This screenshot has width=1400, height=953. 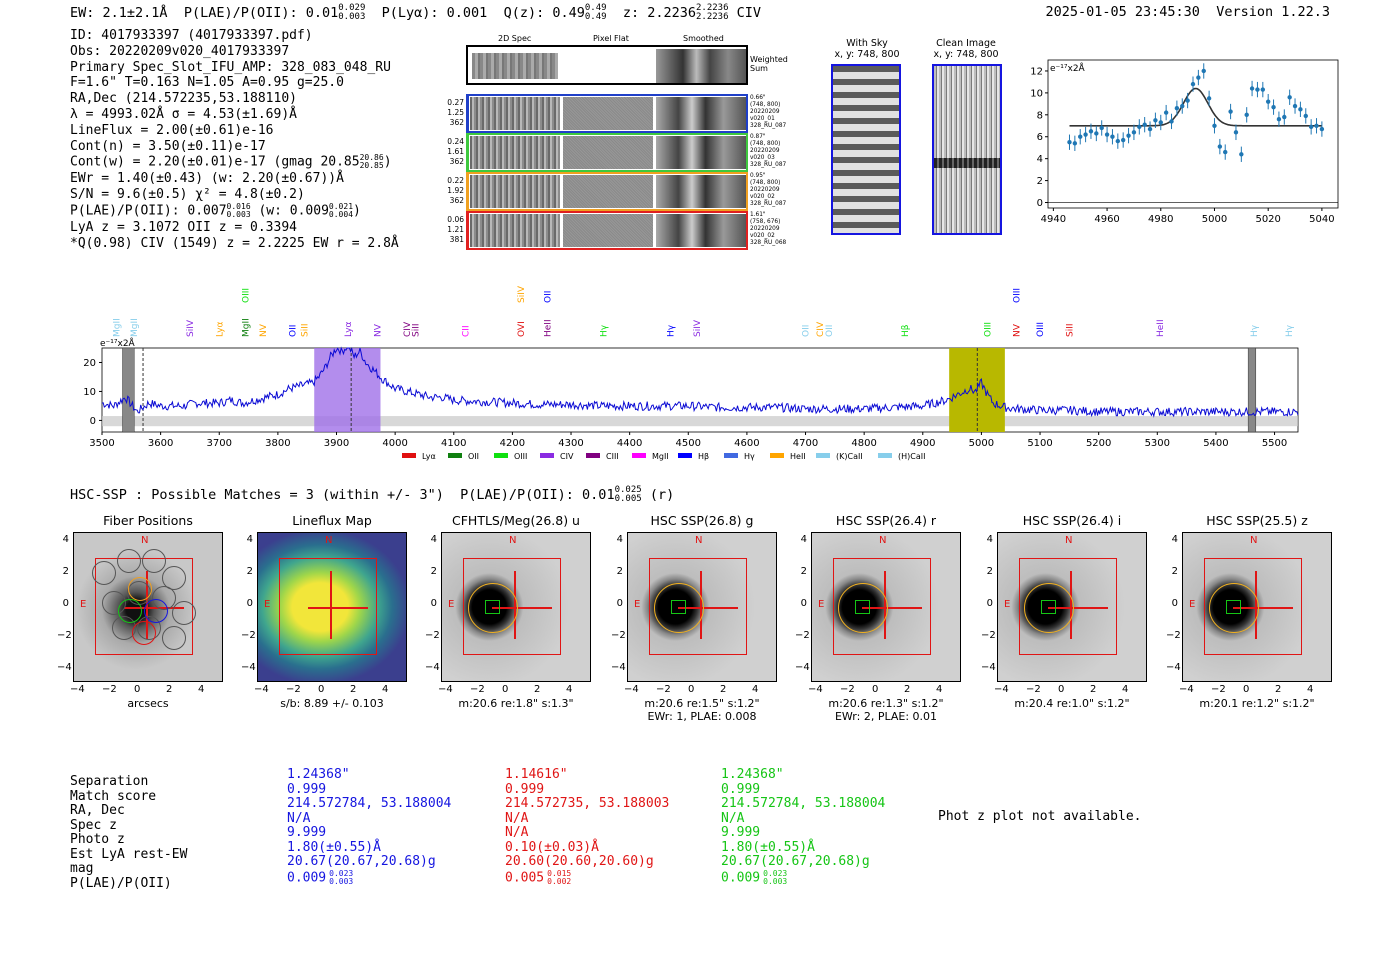 What do you see at coordinates (886, 520) in the screenshot?
I see `cutout-title: HSC SSP(26.4) r` at bounding box center [886, 520].